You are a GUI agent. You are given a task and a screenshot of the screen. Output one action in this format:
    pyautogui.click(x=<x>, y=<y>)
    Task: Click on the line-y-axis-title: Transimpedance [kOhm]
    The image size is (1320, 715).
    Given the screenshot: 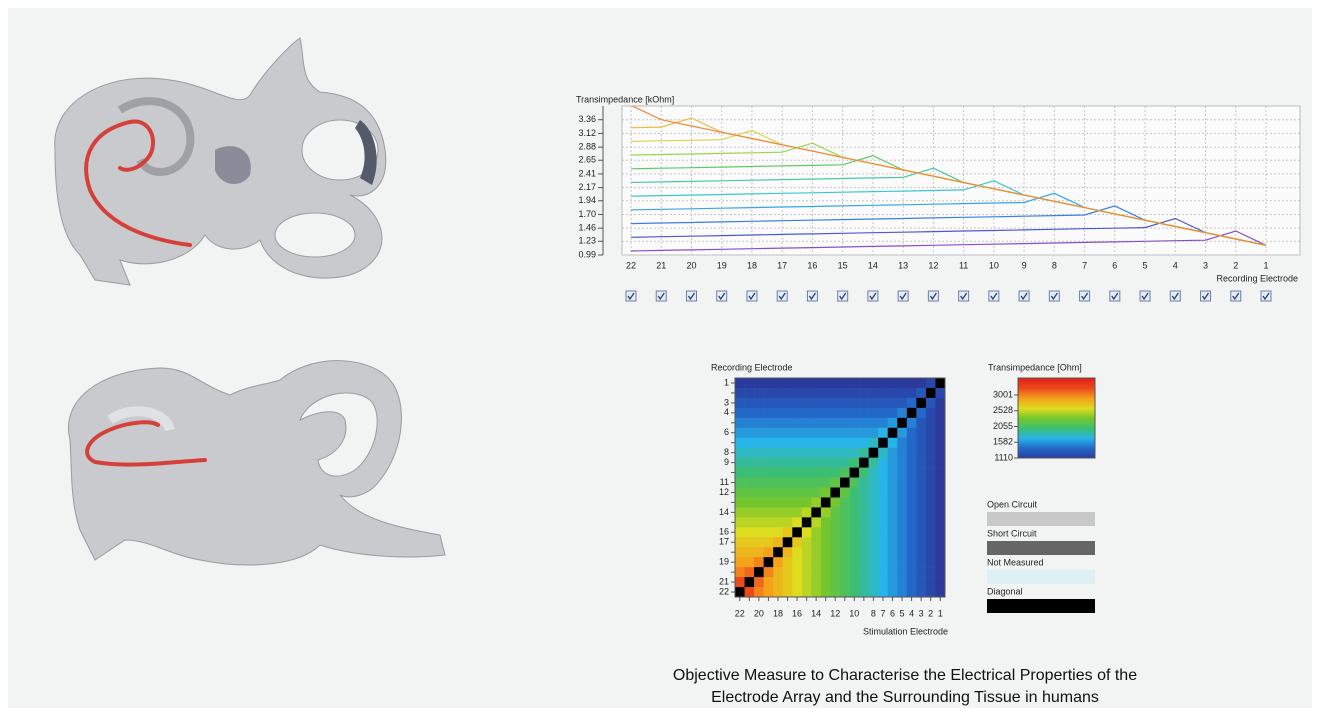 What is the action you would take?
    pyautogui.click(x=625, y=99)
    